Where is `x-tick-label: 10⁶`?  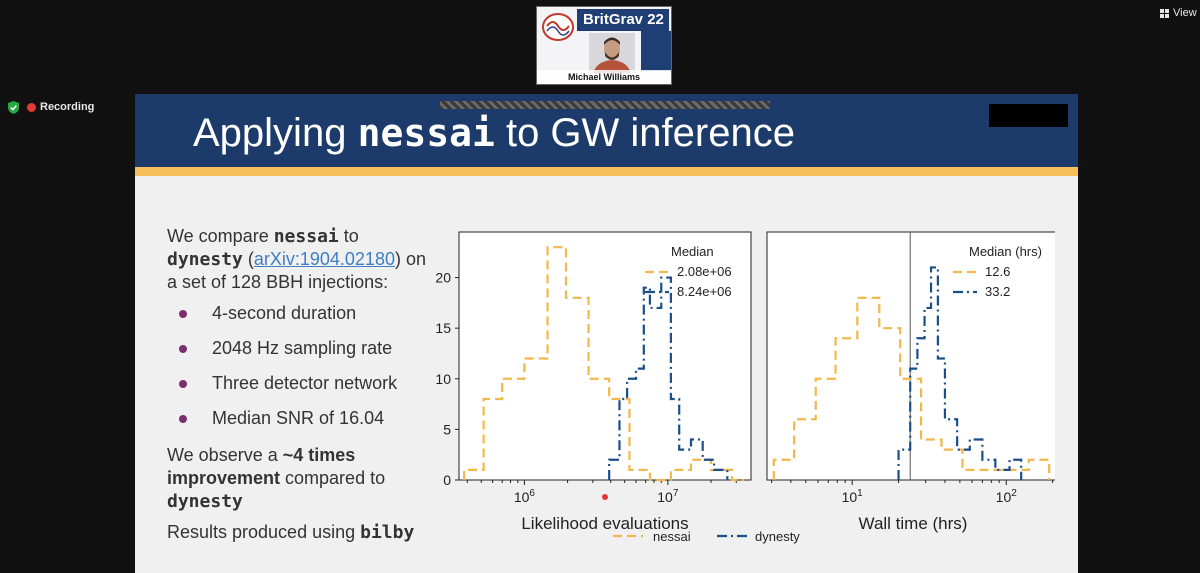 x-tick-label: 10⁶ is located at coordinates (525, 496).